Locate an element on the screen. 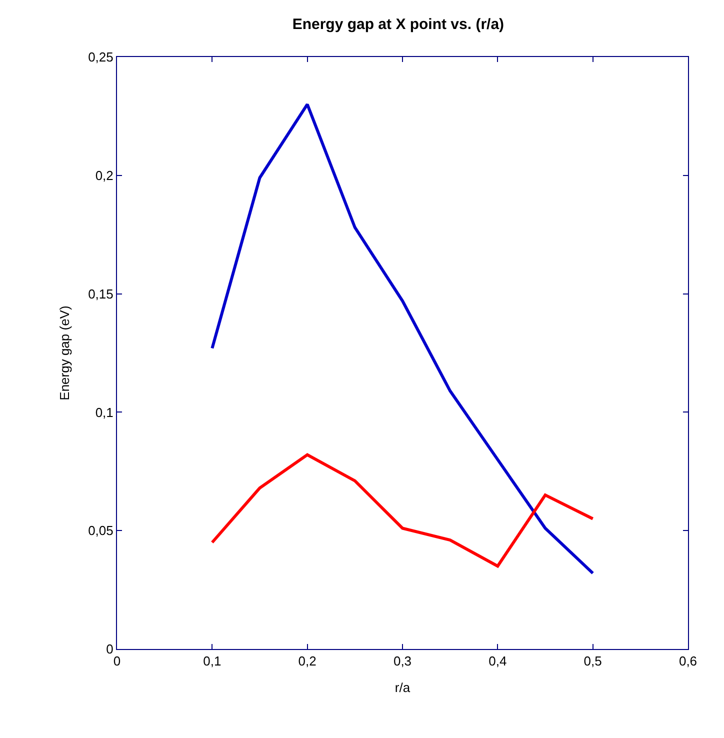 This screenshot has height=738, width=724. x-tick-label: 0,6 is located at coordinates (688, 661).